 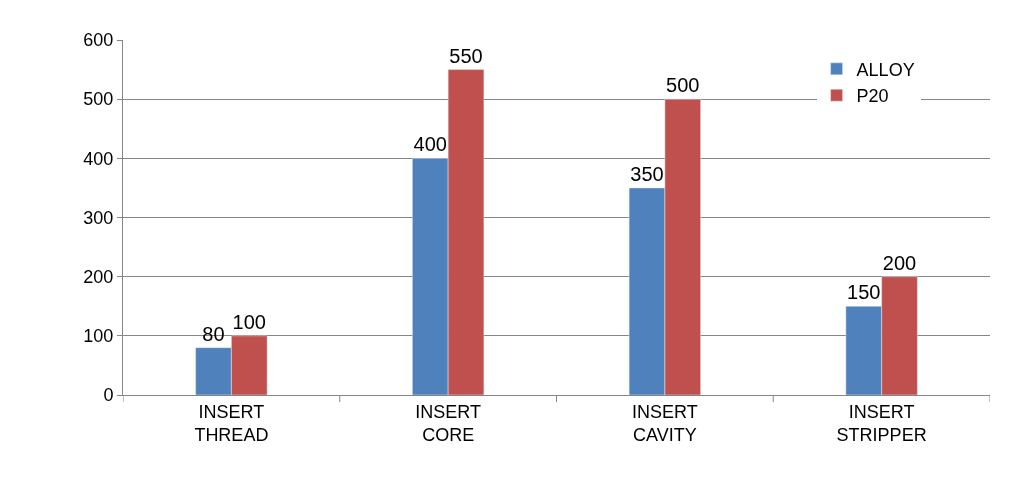 I want to click on data-label: 350, so click(x=647, y=173).